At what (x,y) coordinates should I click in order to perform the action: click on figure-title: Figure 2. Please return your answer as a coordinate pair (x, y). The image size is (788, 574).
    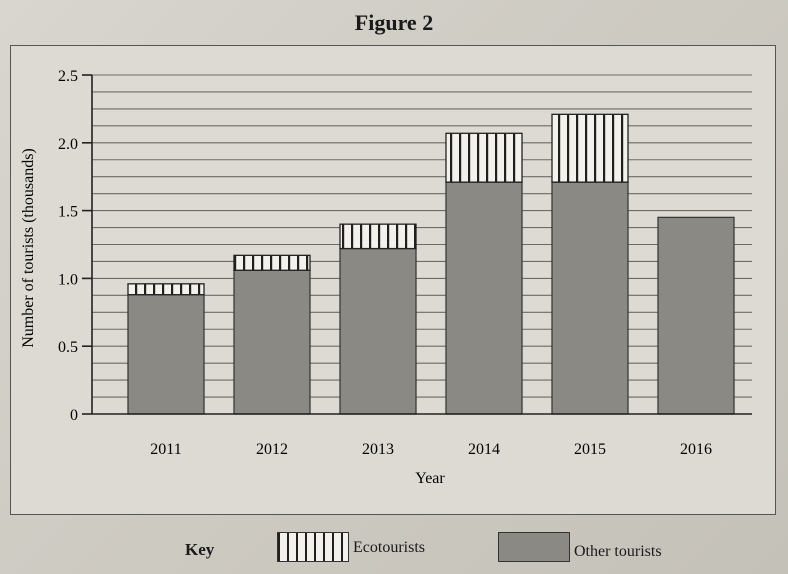
    Looking at the image, I should click on (394, 22).